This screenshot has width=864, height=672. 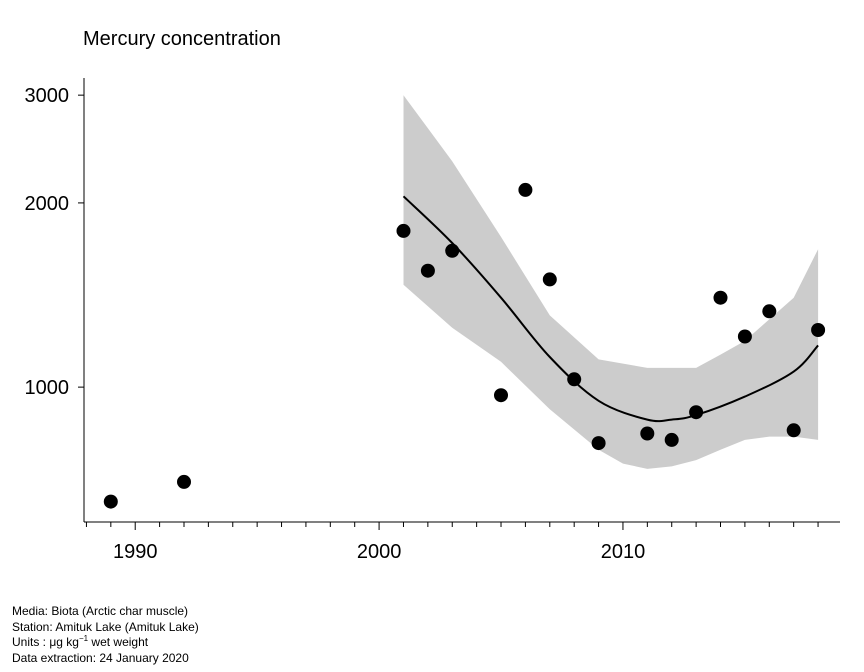 I want to click on x-tick-label-1990: 1990, so click(x=135, y=552).